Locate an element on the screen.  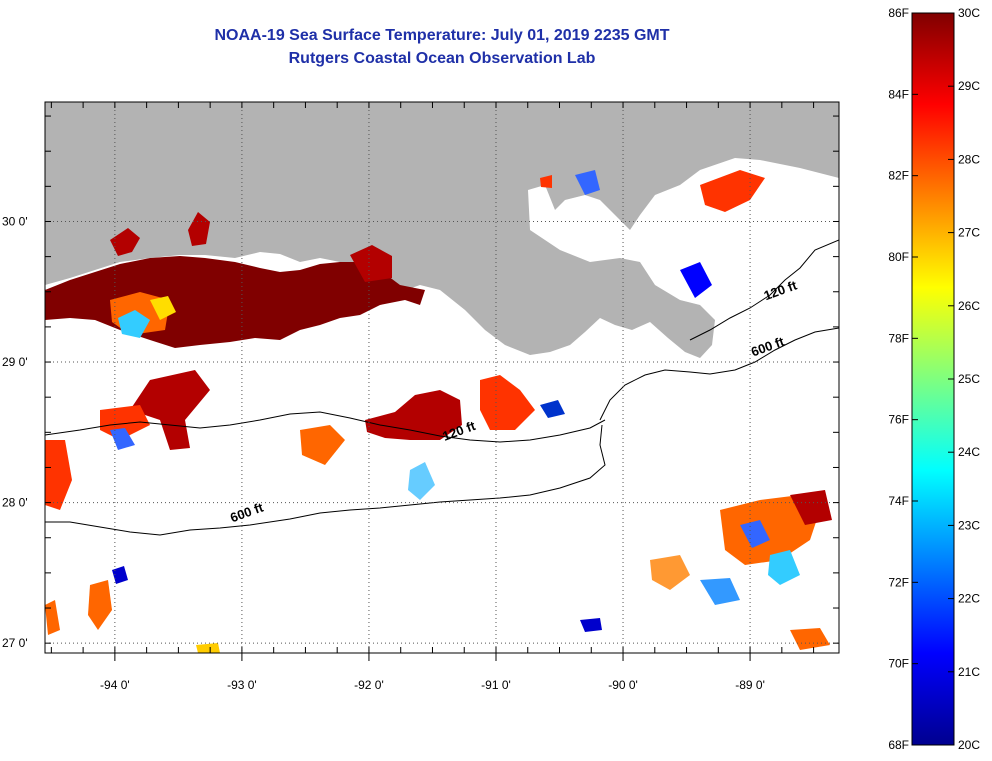
longitude-labels: -94 0' -93 0' -92 0' -91 0' -90 0' -89 0' is located at coordinates (432, 685).